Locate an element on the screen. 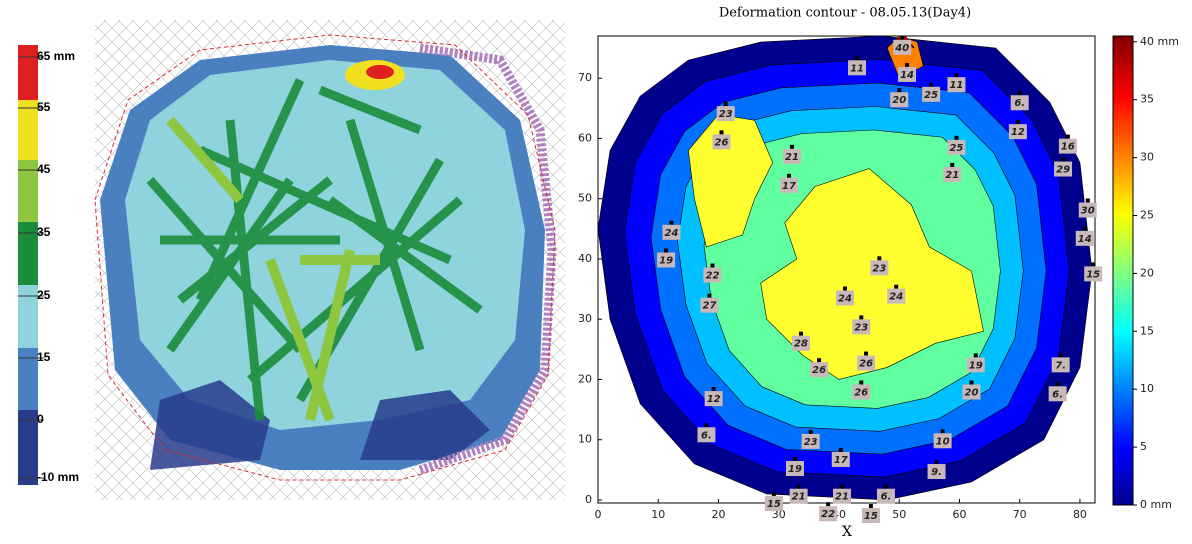 Image resolution: width=1192 pixels, height=544 pixels. colorbar-tick-label: 0 mm is located at coordinates (1156, 504).